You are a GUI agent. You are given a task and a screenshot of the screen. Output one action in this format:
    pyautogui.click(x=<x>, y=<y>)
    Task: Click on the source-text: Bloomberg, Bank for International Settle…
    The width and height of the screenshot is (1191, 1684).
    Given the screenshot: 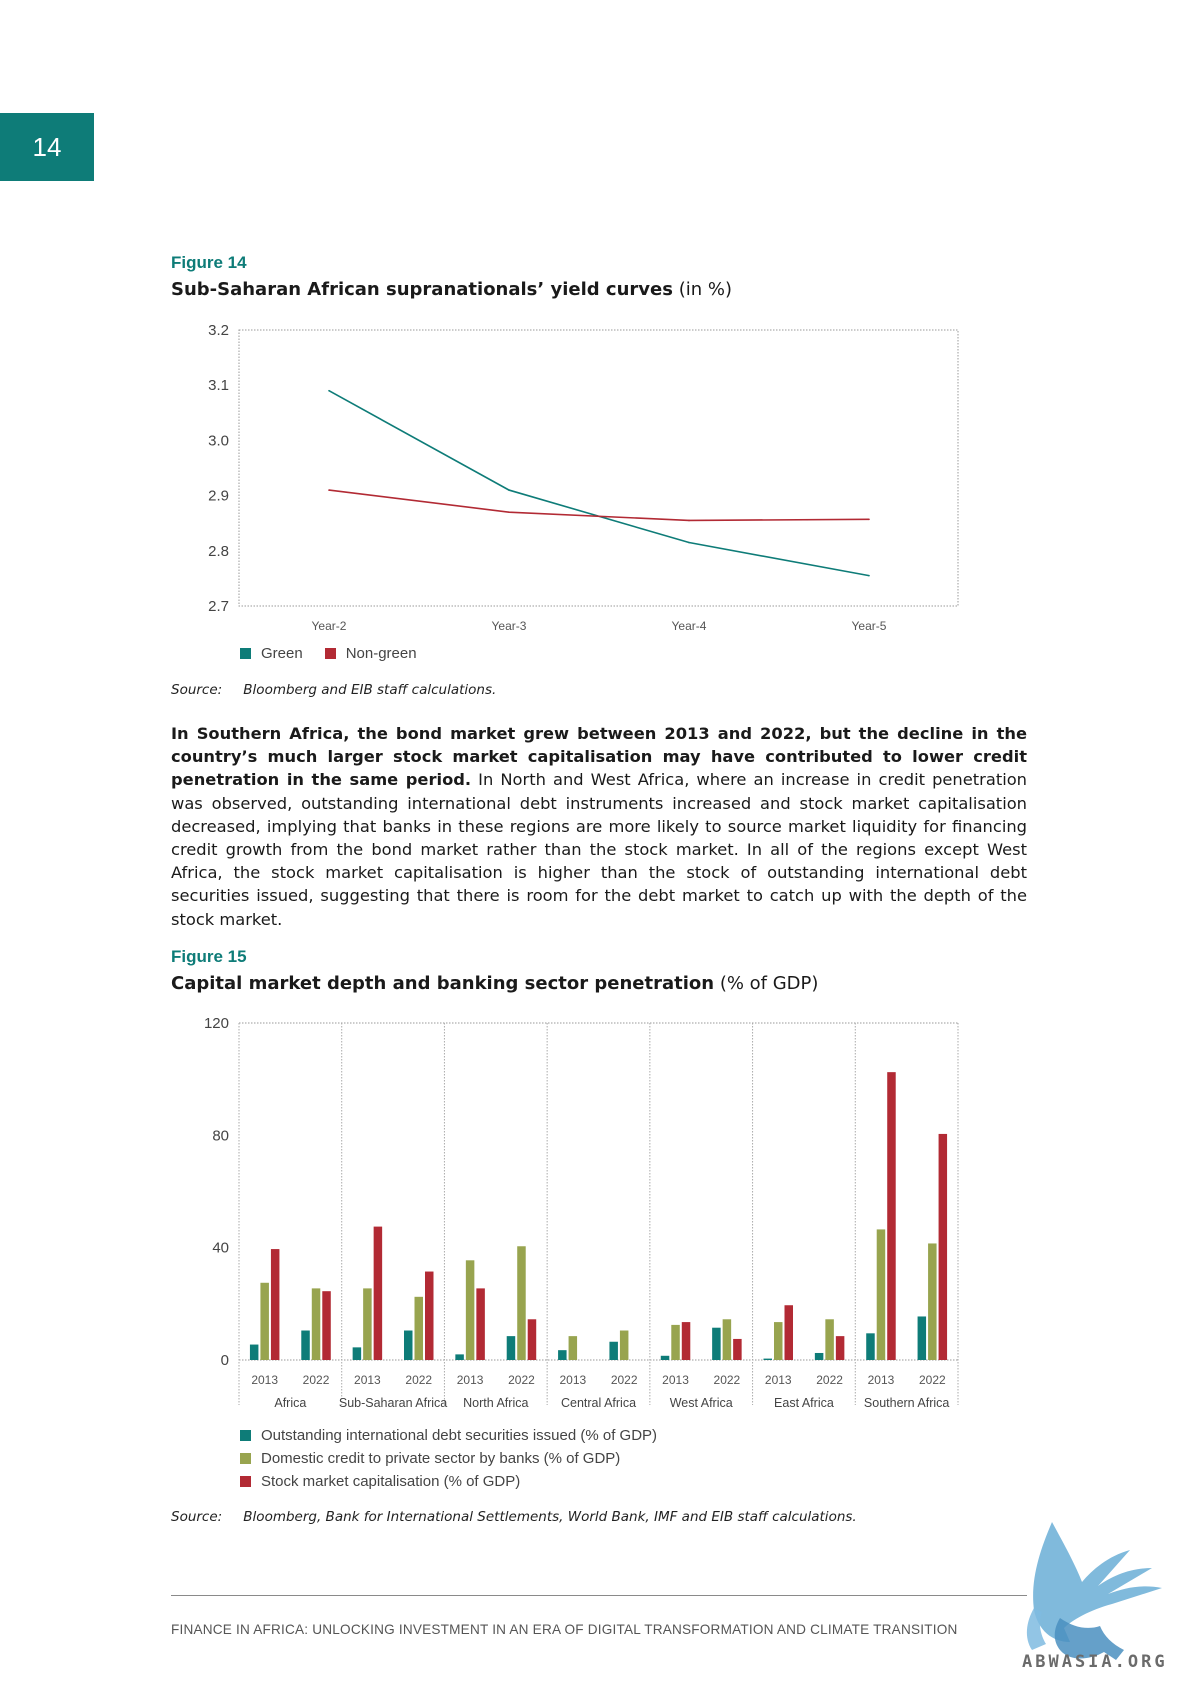 What is the action you would take?
    pyautogui.click(x=550, y=1517)
    